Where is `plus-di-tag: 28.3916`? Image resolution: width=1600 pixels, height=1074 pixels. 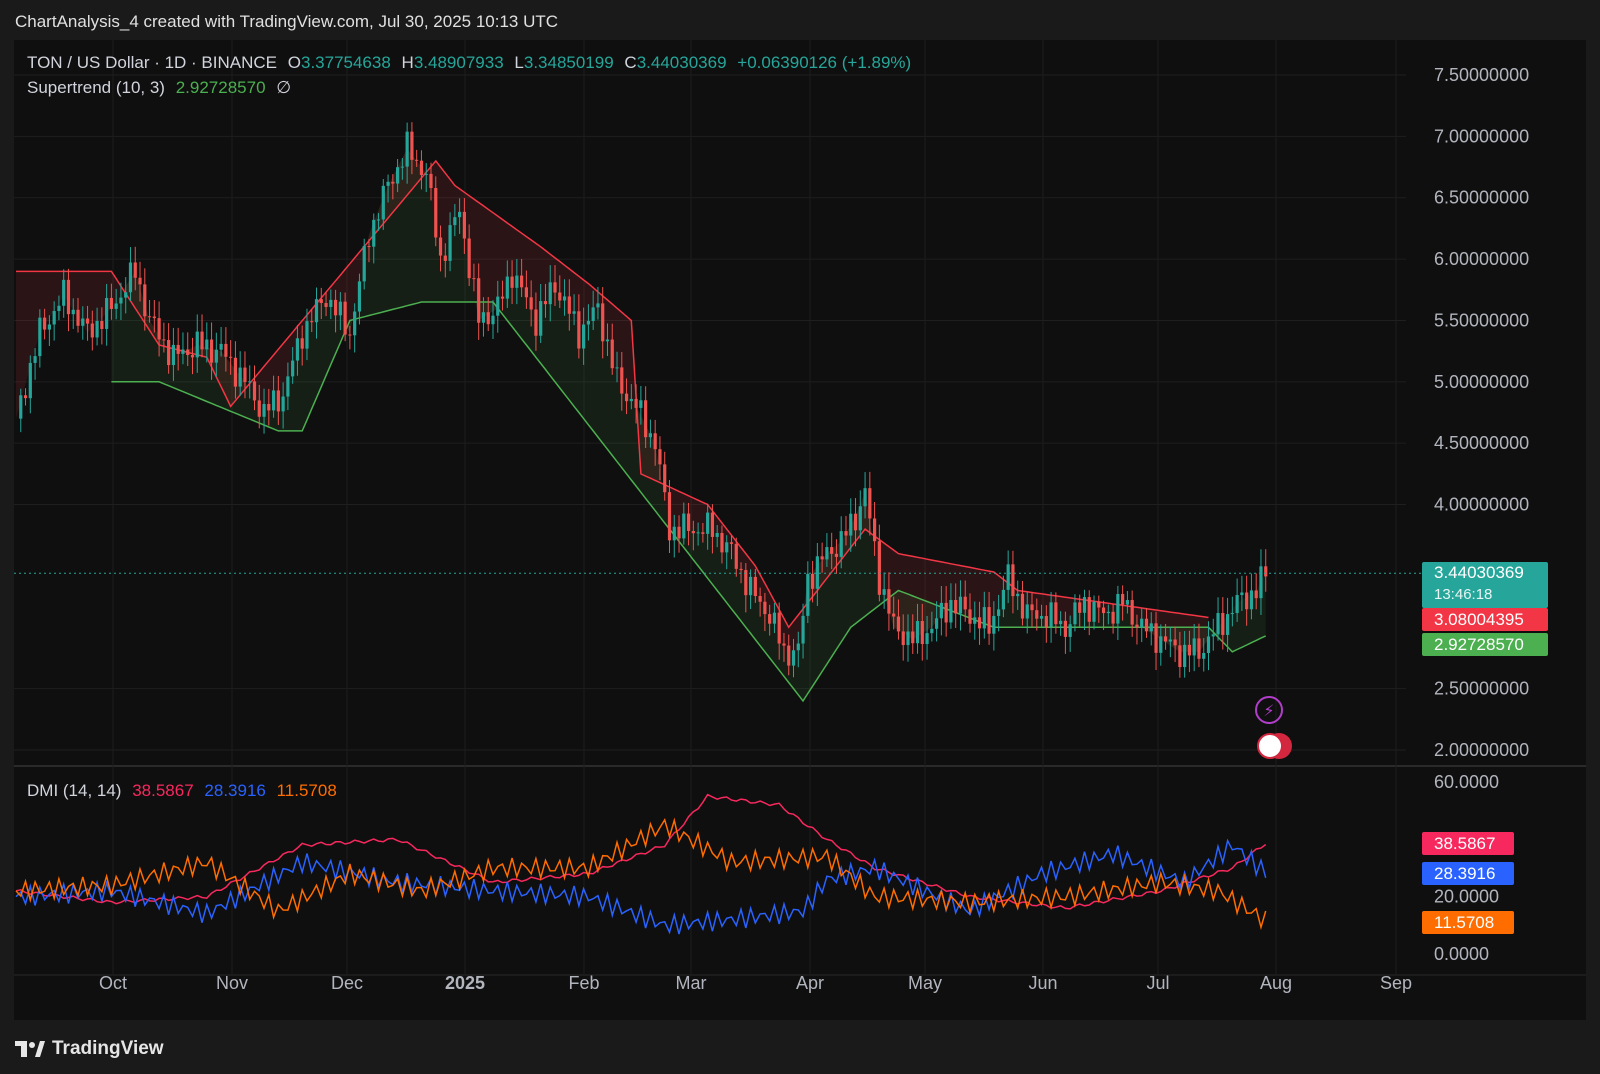 plus-di-tag: 28.3916 is located at coordinates (1468, 873).